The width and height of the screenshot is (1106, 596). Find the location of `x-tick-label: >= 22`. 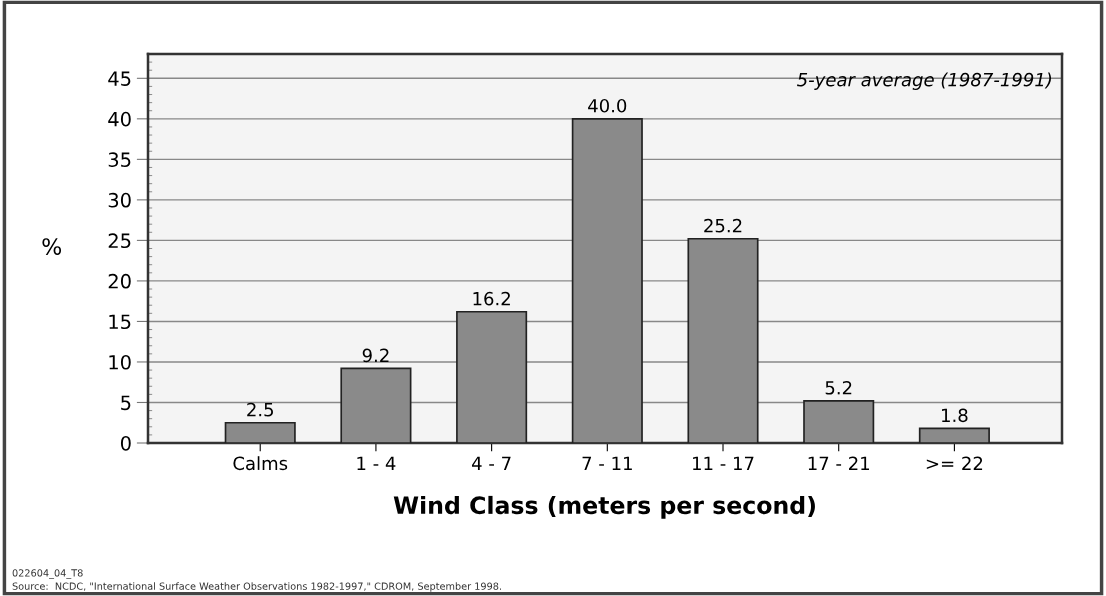

x-tick-label: >= 22 is located at coordinates (954, 463).